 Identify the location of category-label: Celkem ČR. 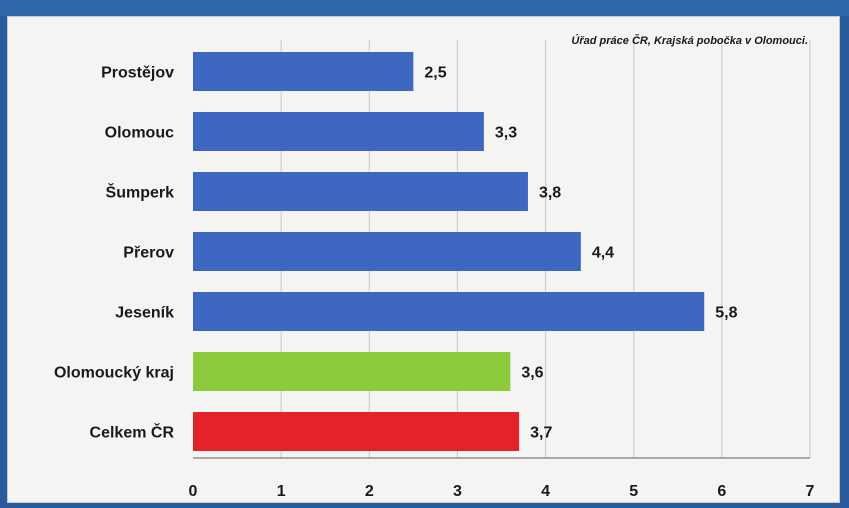
(132, 432).